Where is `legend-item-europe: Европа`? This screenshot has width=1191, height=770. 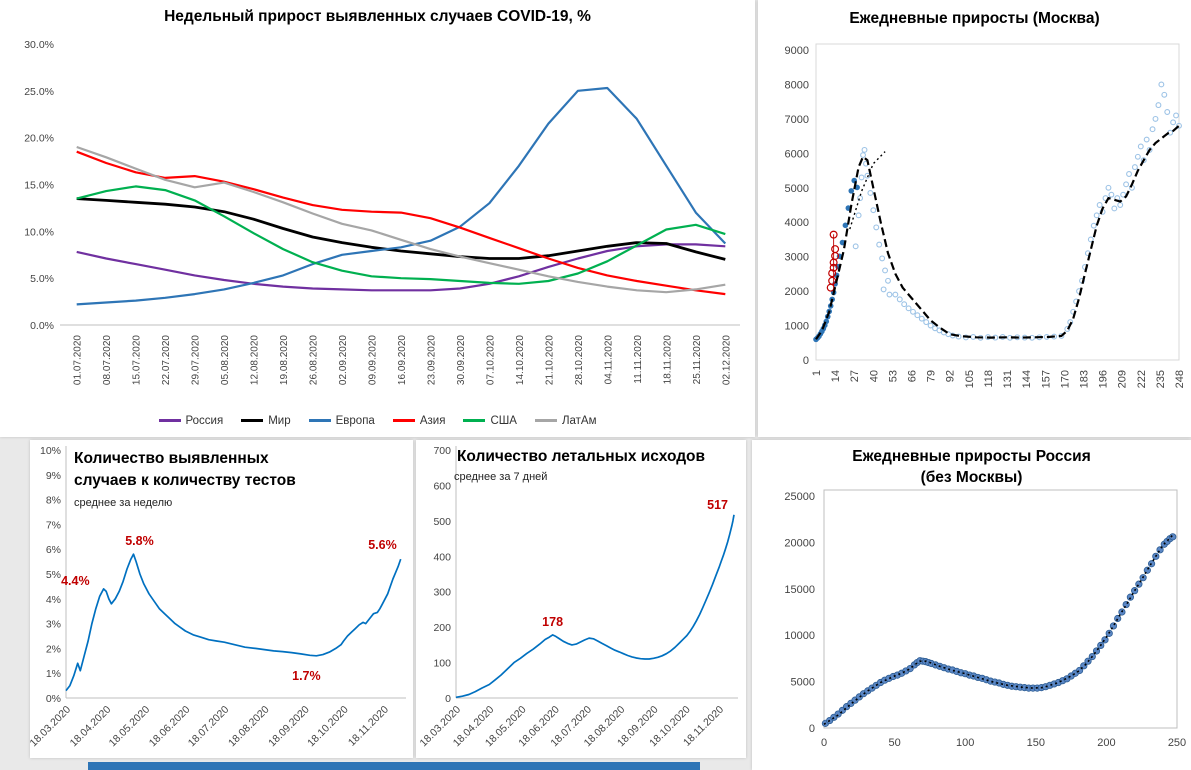
legend-item-europe: Европа is located at coordinates (341, 421).